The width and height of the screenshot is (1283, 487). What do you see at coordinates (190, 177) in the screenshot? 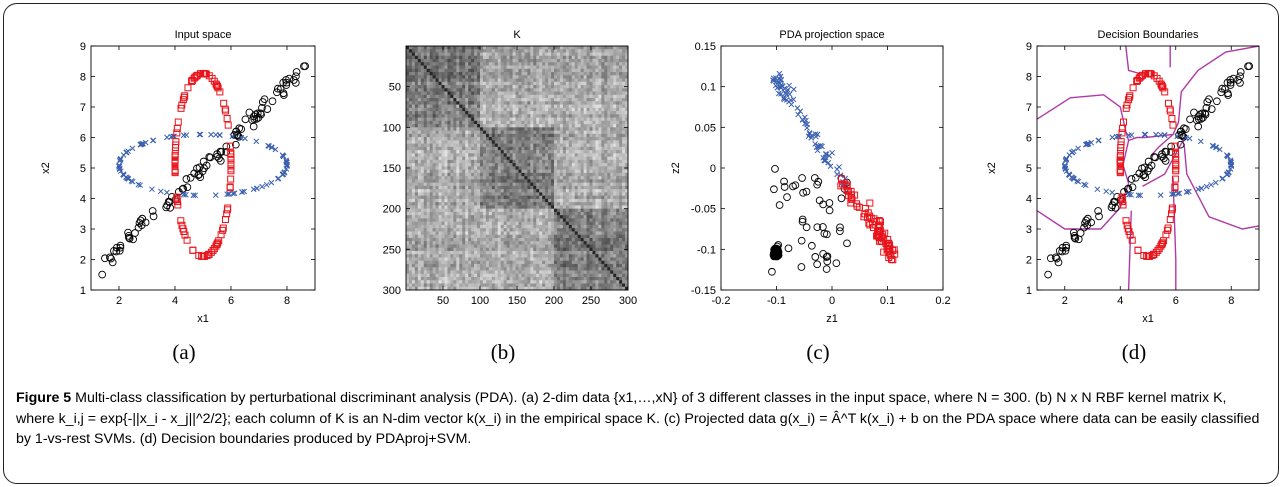
I see `data-point-circle` at bounding box center [190, 177].